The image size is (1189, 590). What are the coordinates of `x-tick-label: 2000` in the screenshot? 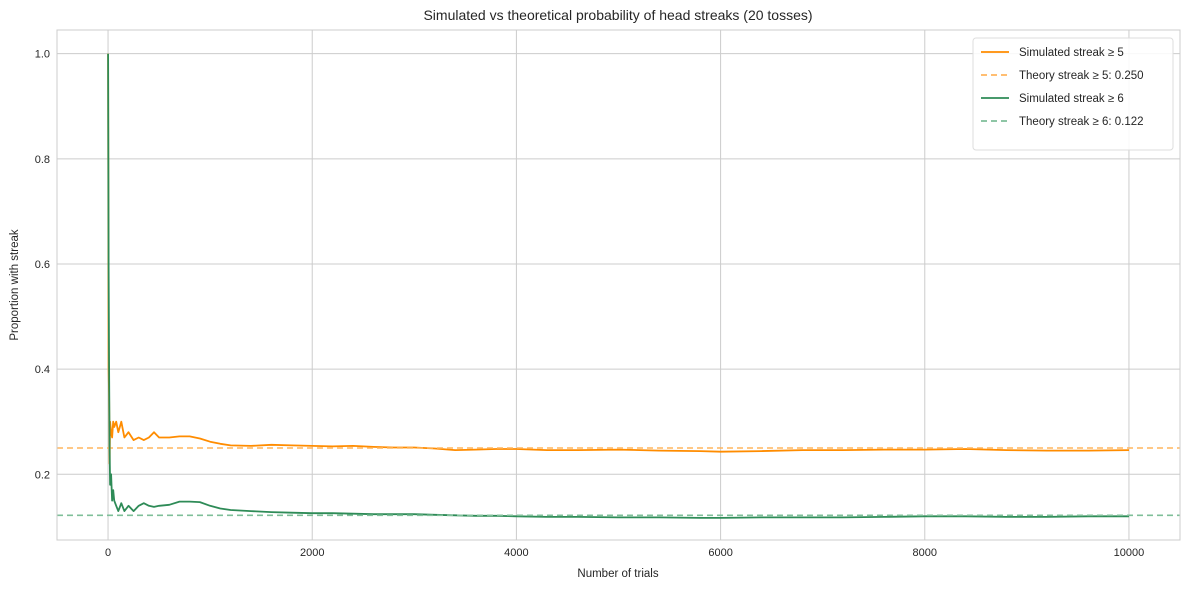 It's located at (312, 553).